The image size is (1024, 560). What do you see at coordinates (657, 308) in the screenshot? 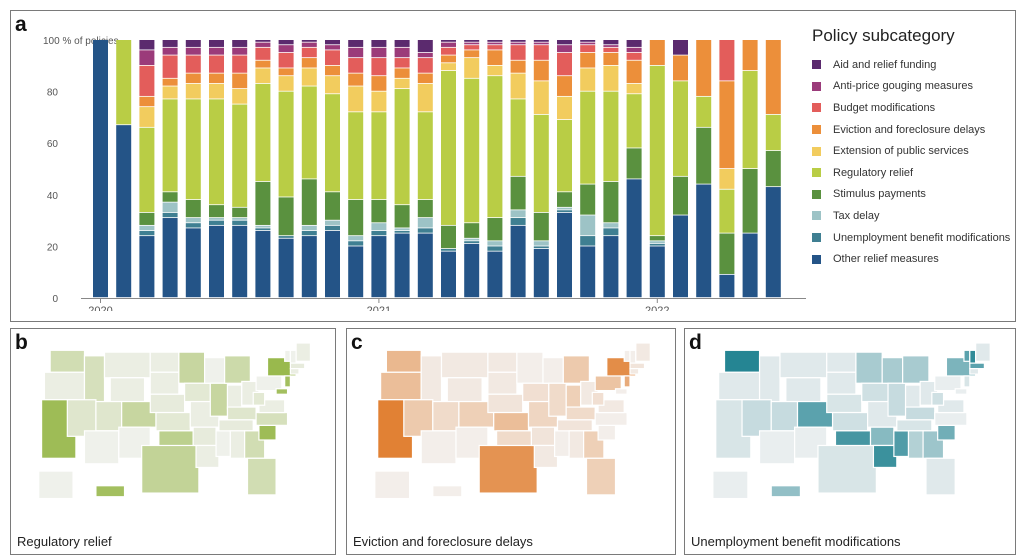
I see `x-tick-label: 2022` at bounding box center [657, 308].